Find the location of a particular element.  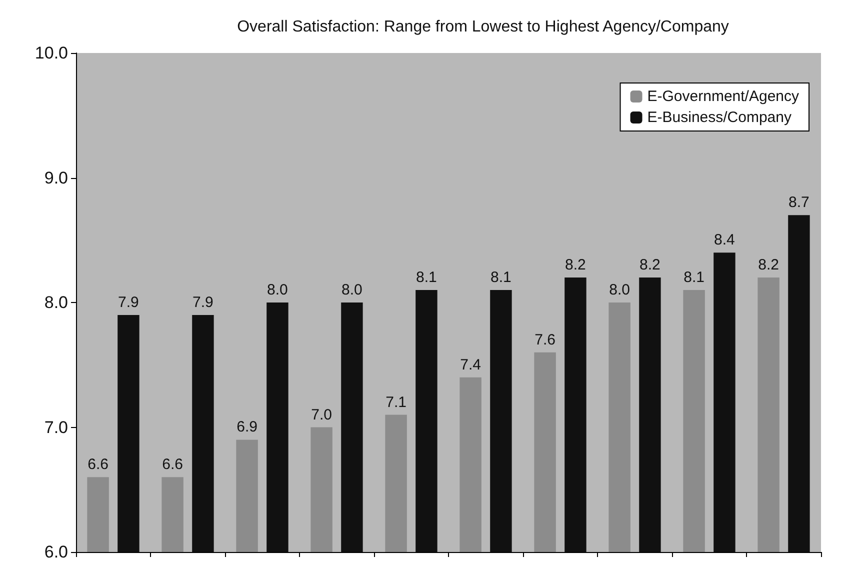

chart-title: Overall Satisfaction: Range from Lowest to Highest Agency/Company is located at coordinates (483, 27).